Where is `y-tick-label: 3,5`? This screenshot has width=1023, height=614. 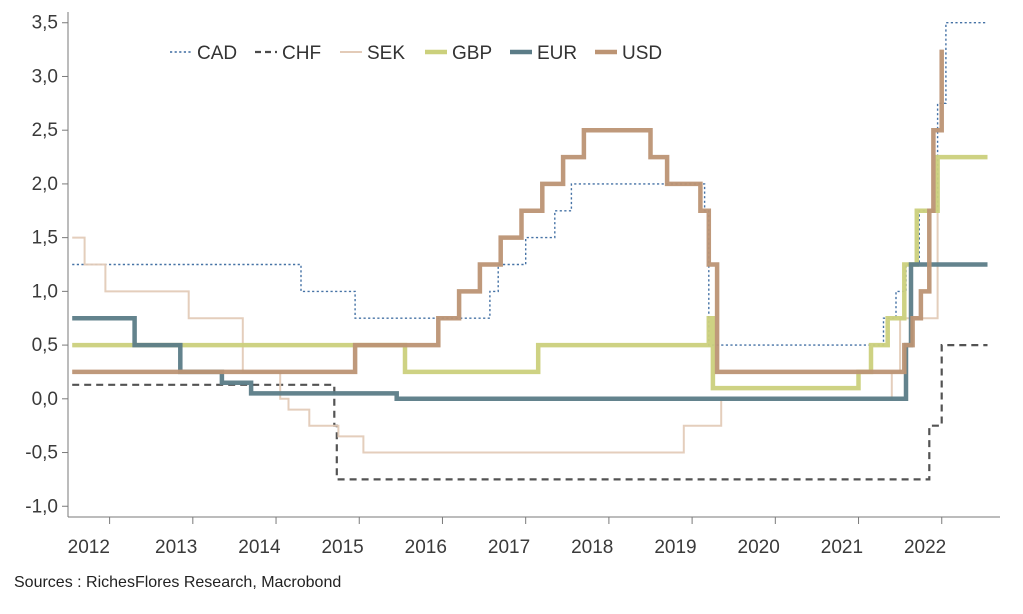
y-tick-label: 3,5 is located at coordinates (45, 23).